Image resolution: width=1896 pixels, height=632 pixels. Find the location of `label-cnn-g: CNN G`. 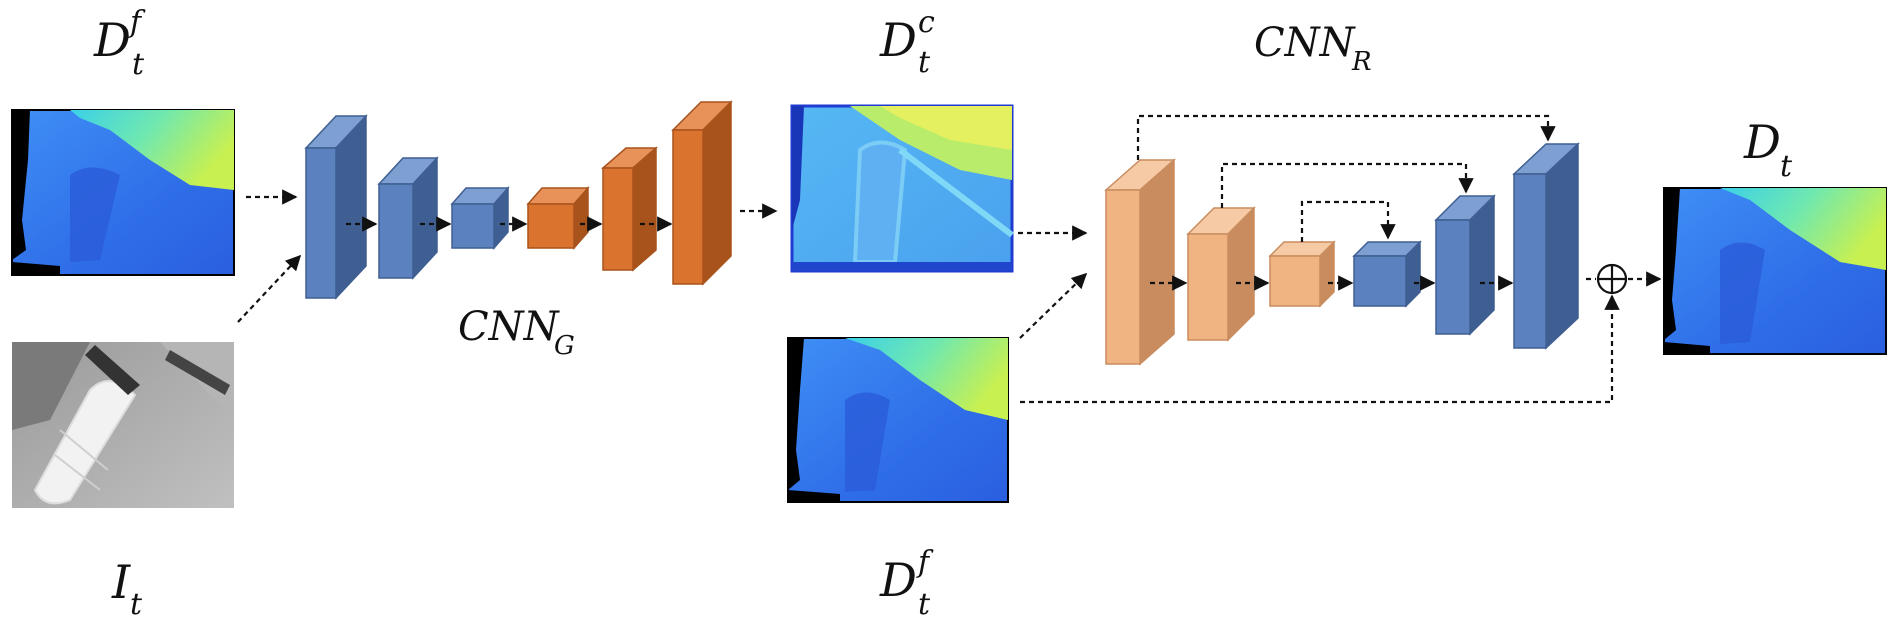

label-cnn-g: CNN G is located at coordinates (516, 332).